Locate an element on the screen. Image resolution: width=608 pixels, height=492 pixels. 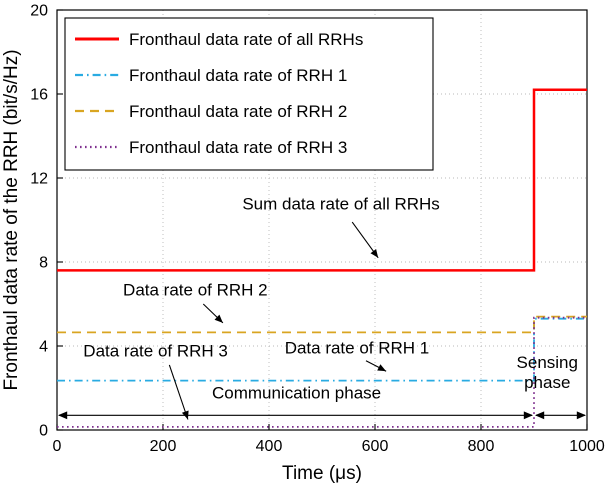
legend-label-2: Fronthaul data rate of RRH 1 is located at coordinates (238, 75).